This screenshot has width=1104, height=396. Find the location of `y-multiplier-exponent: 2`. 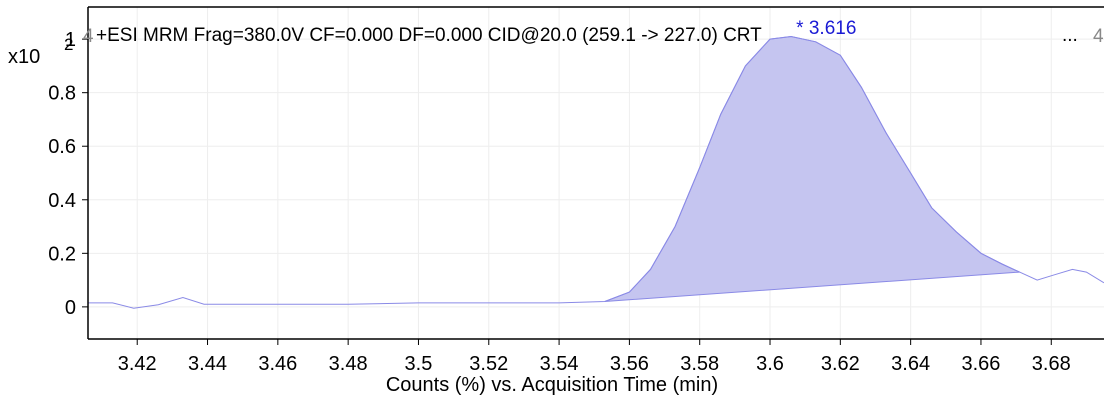

y-multiplier-exponent: 2 is located at coordinates (68, 44).